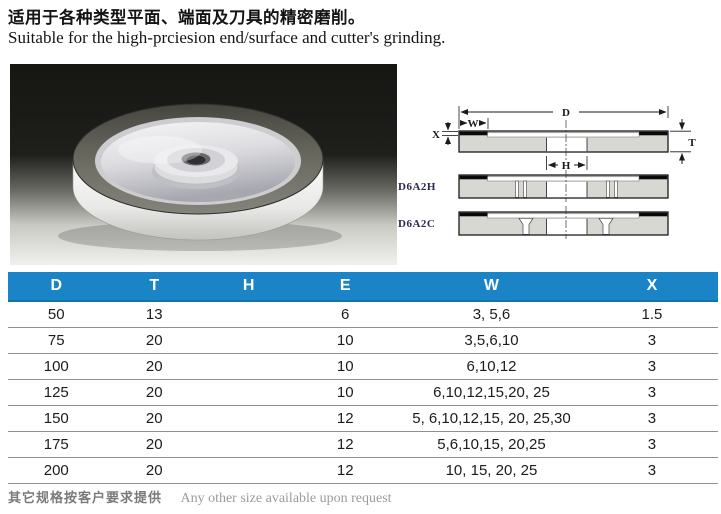  Describe the element at coordinates (345, 287) in the screenshot. I see `column-header-e: E` at that location.